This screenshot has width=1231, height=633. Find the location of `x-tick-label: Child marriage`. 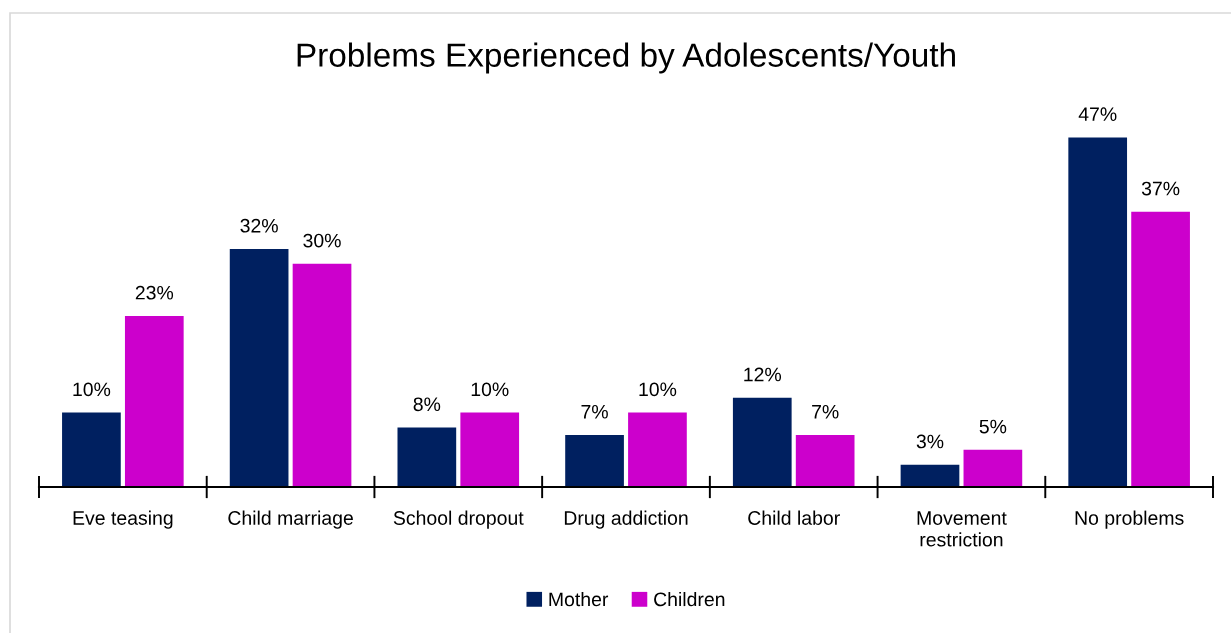

x-tick-label: Child marriage is located at coordinates (290, 519).